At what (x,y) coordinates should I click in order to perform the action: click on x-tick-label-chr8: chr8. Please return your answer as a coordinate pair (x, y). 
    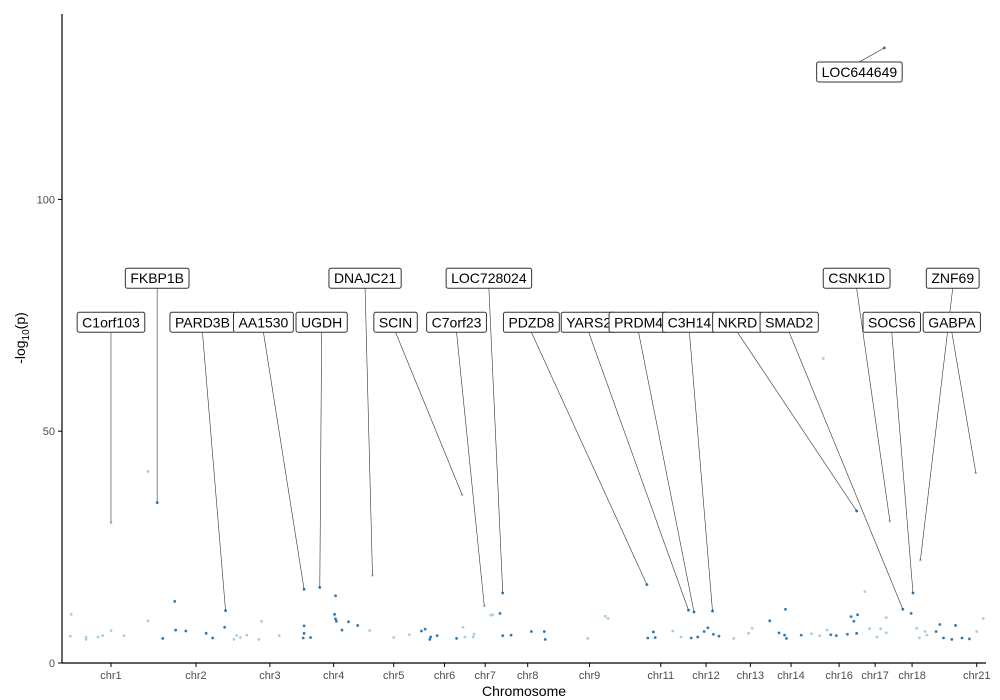
    Looking at the image, I should click on (527, 676).